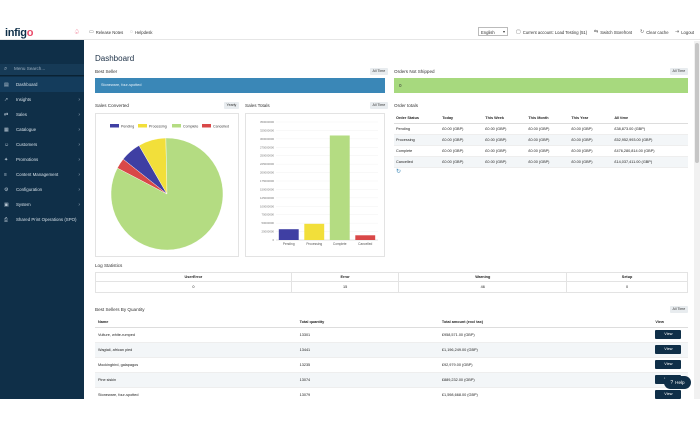 This screenshot has width=700, height=425. I want to click on x-tick-label: Complete, so click(340, 244).